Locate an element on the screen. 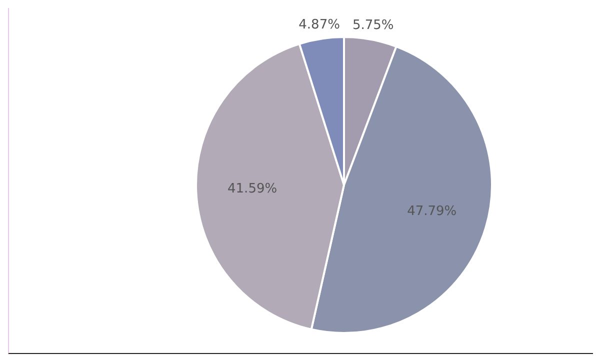 The width and height of the screenshot is (600, 361). data-label: 41.59% is located at coordinates (253, 188).